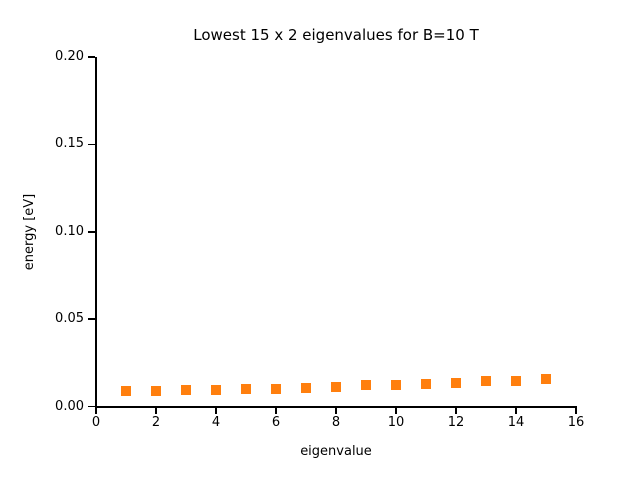 This screenshot has height=480, width=640. What do you see at coordinates (69, 56) in the screenshot?
I see `y-tick-label: 0.20` at bounding box center [69, 56].